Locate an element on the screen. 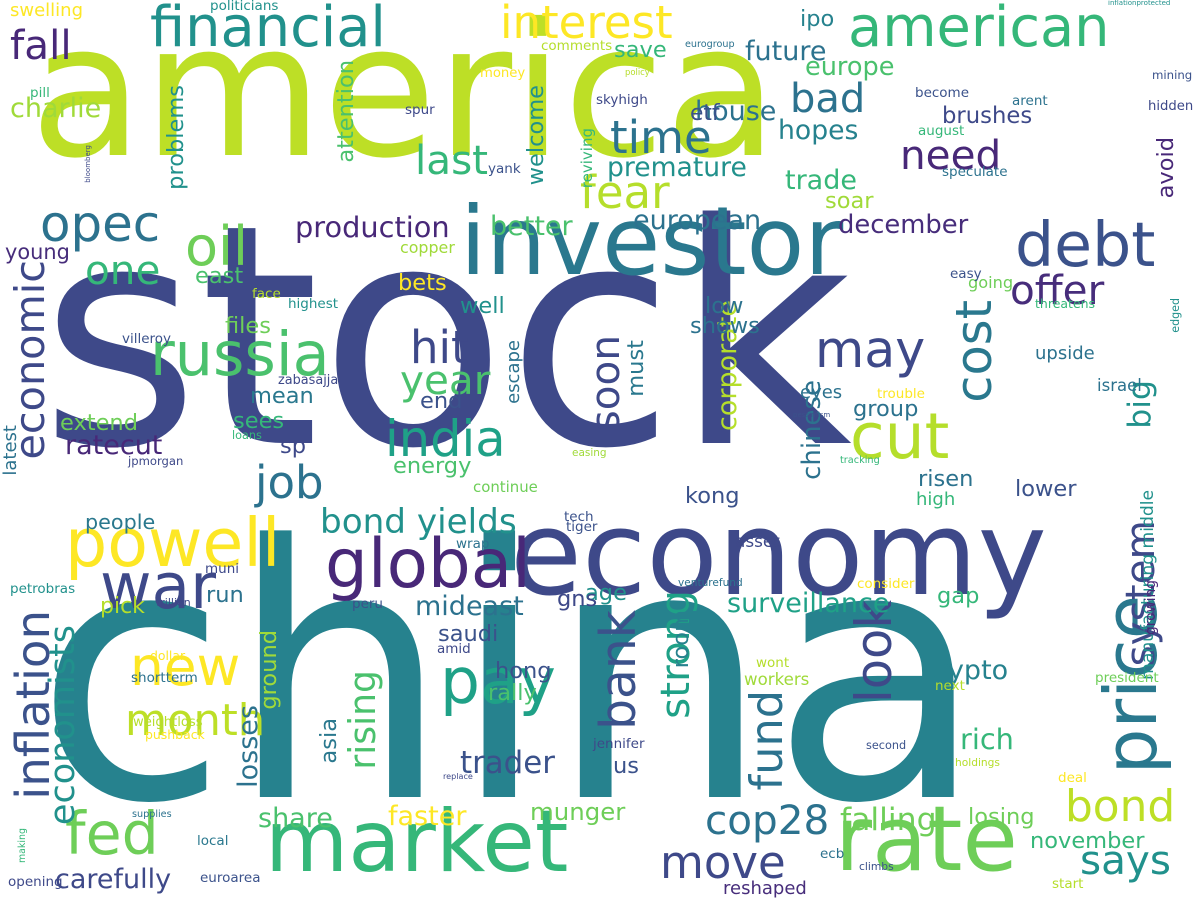  word: files is located at coordinates (248, 326).